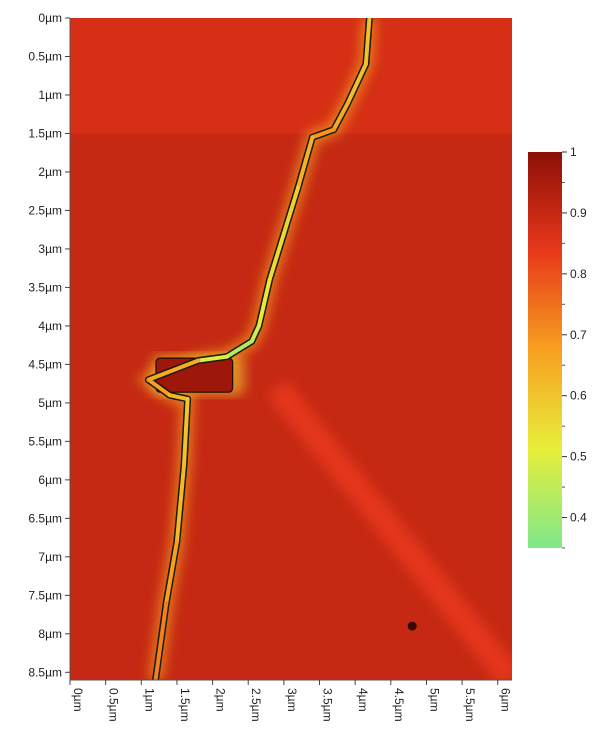 The height and width of the screenshot is (750, 600). I want to click on y-tick-label: 2.5µm, so click(45, 210).